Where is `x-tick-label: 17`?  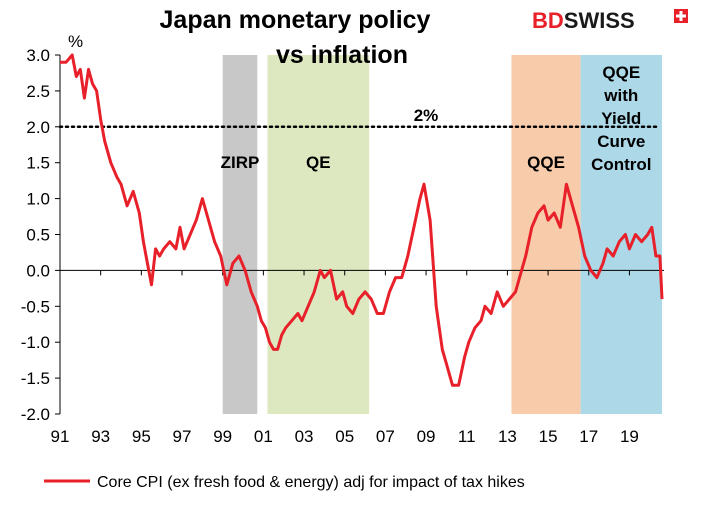
x-tick-label: 17 is located at coordinates (588, 436).